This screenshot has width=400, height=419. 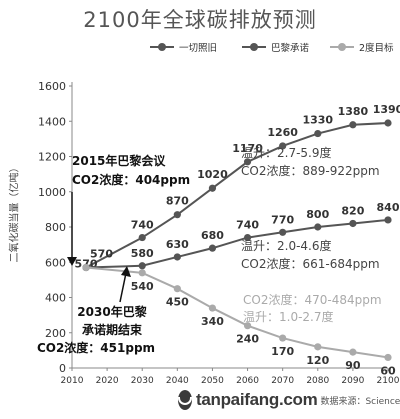 What do you see at coordinates (247, 148) in the screenshot?
I see `data-label: 1170` at bounding box center [247, 148].